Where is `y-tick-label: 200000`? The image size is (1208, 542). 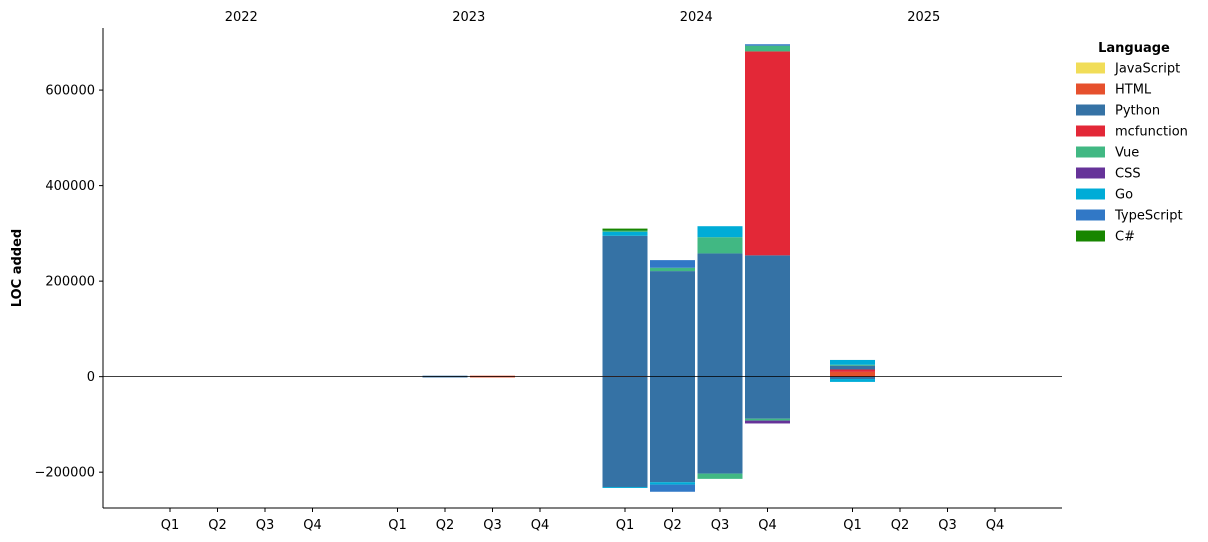
y-tick-label: 200000 is located at coordinates (70, 282).